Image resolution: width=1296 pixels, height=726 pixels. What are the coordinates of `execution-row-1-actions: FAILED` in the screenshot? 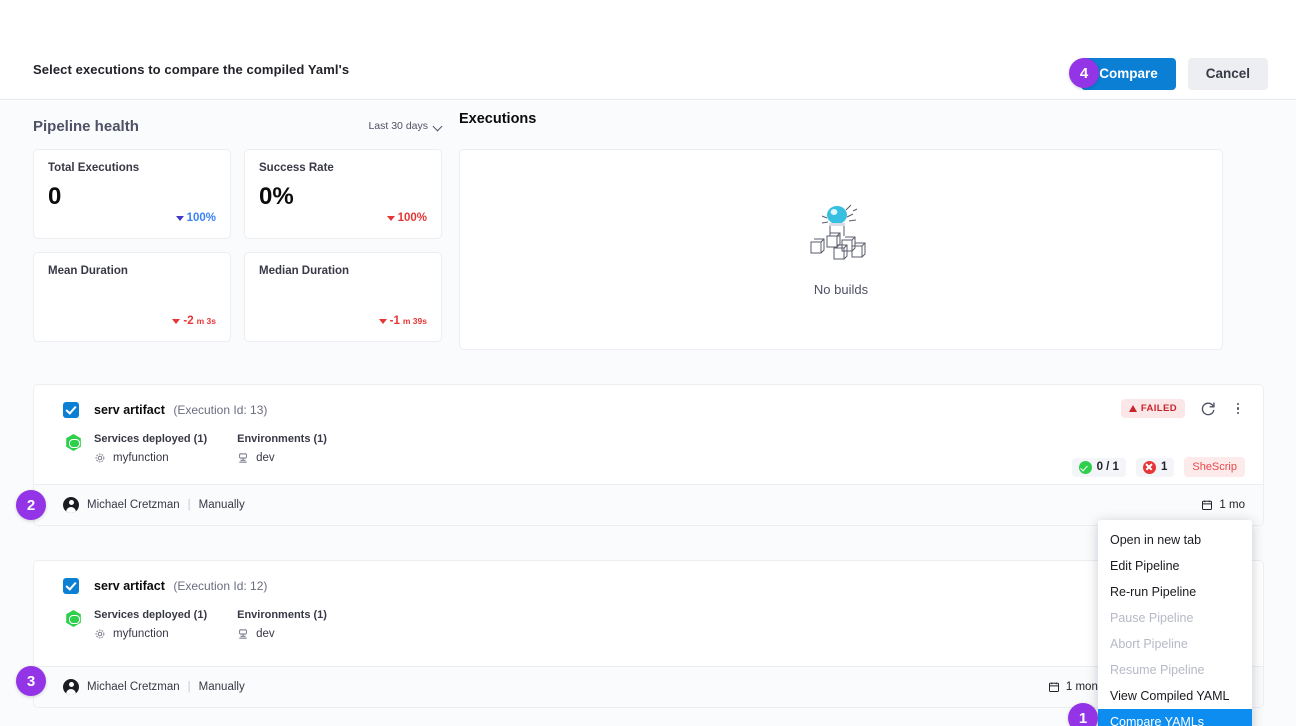 It's located at (1182, 408).